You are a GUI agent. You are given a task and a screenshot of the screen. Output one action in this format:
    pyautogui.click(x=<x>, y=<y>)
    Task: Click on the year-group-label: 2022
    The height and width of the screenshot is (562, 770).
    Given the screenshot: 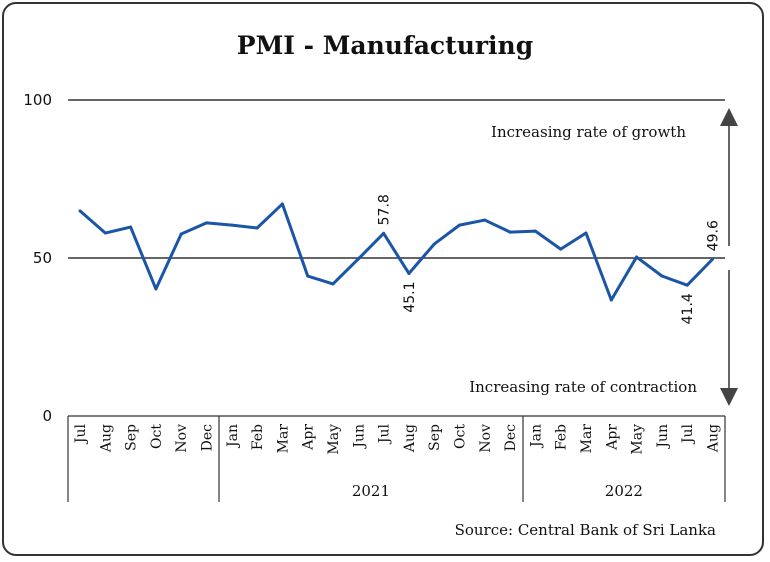 What is the action you would take?
    pyautogui.click(x=624, y=491)
    